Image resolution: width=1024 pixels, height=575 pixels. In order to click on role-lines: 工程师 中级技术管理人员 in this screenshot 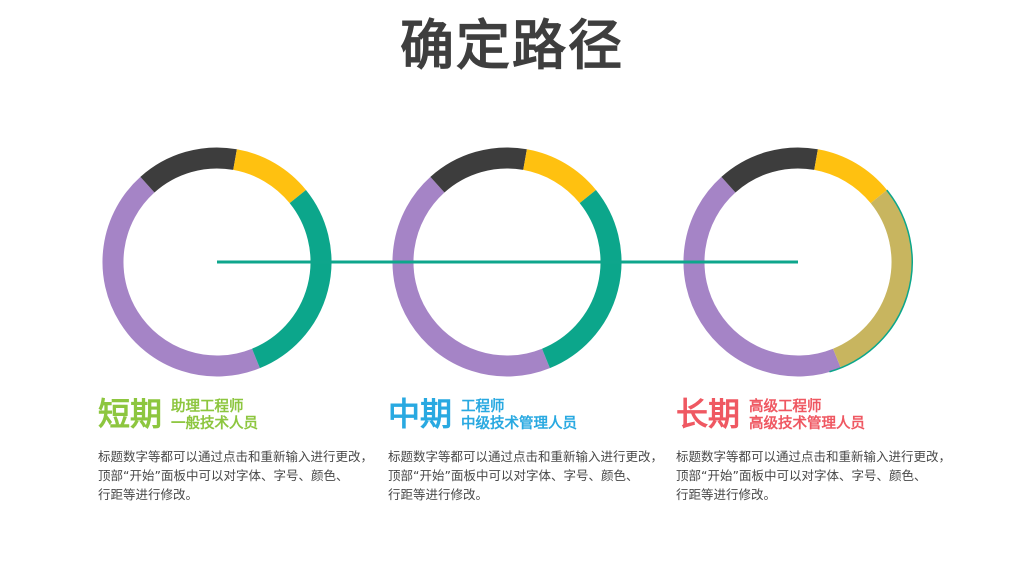, I will do `click(519, 415)`.